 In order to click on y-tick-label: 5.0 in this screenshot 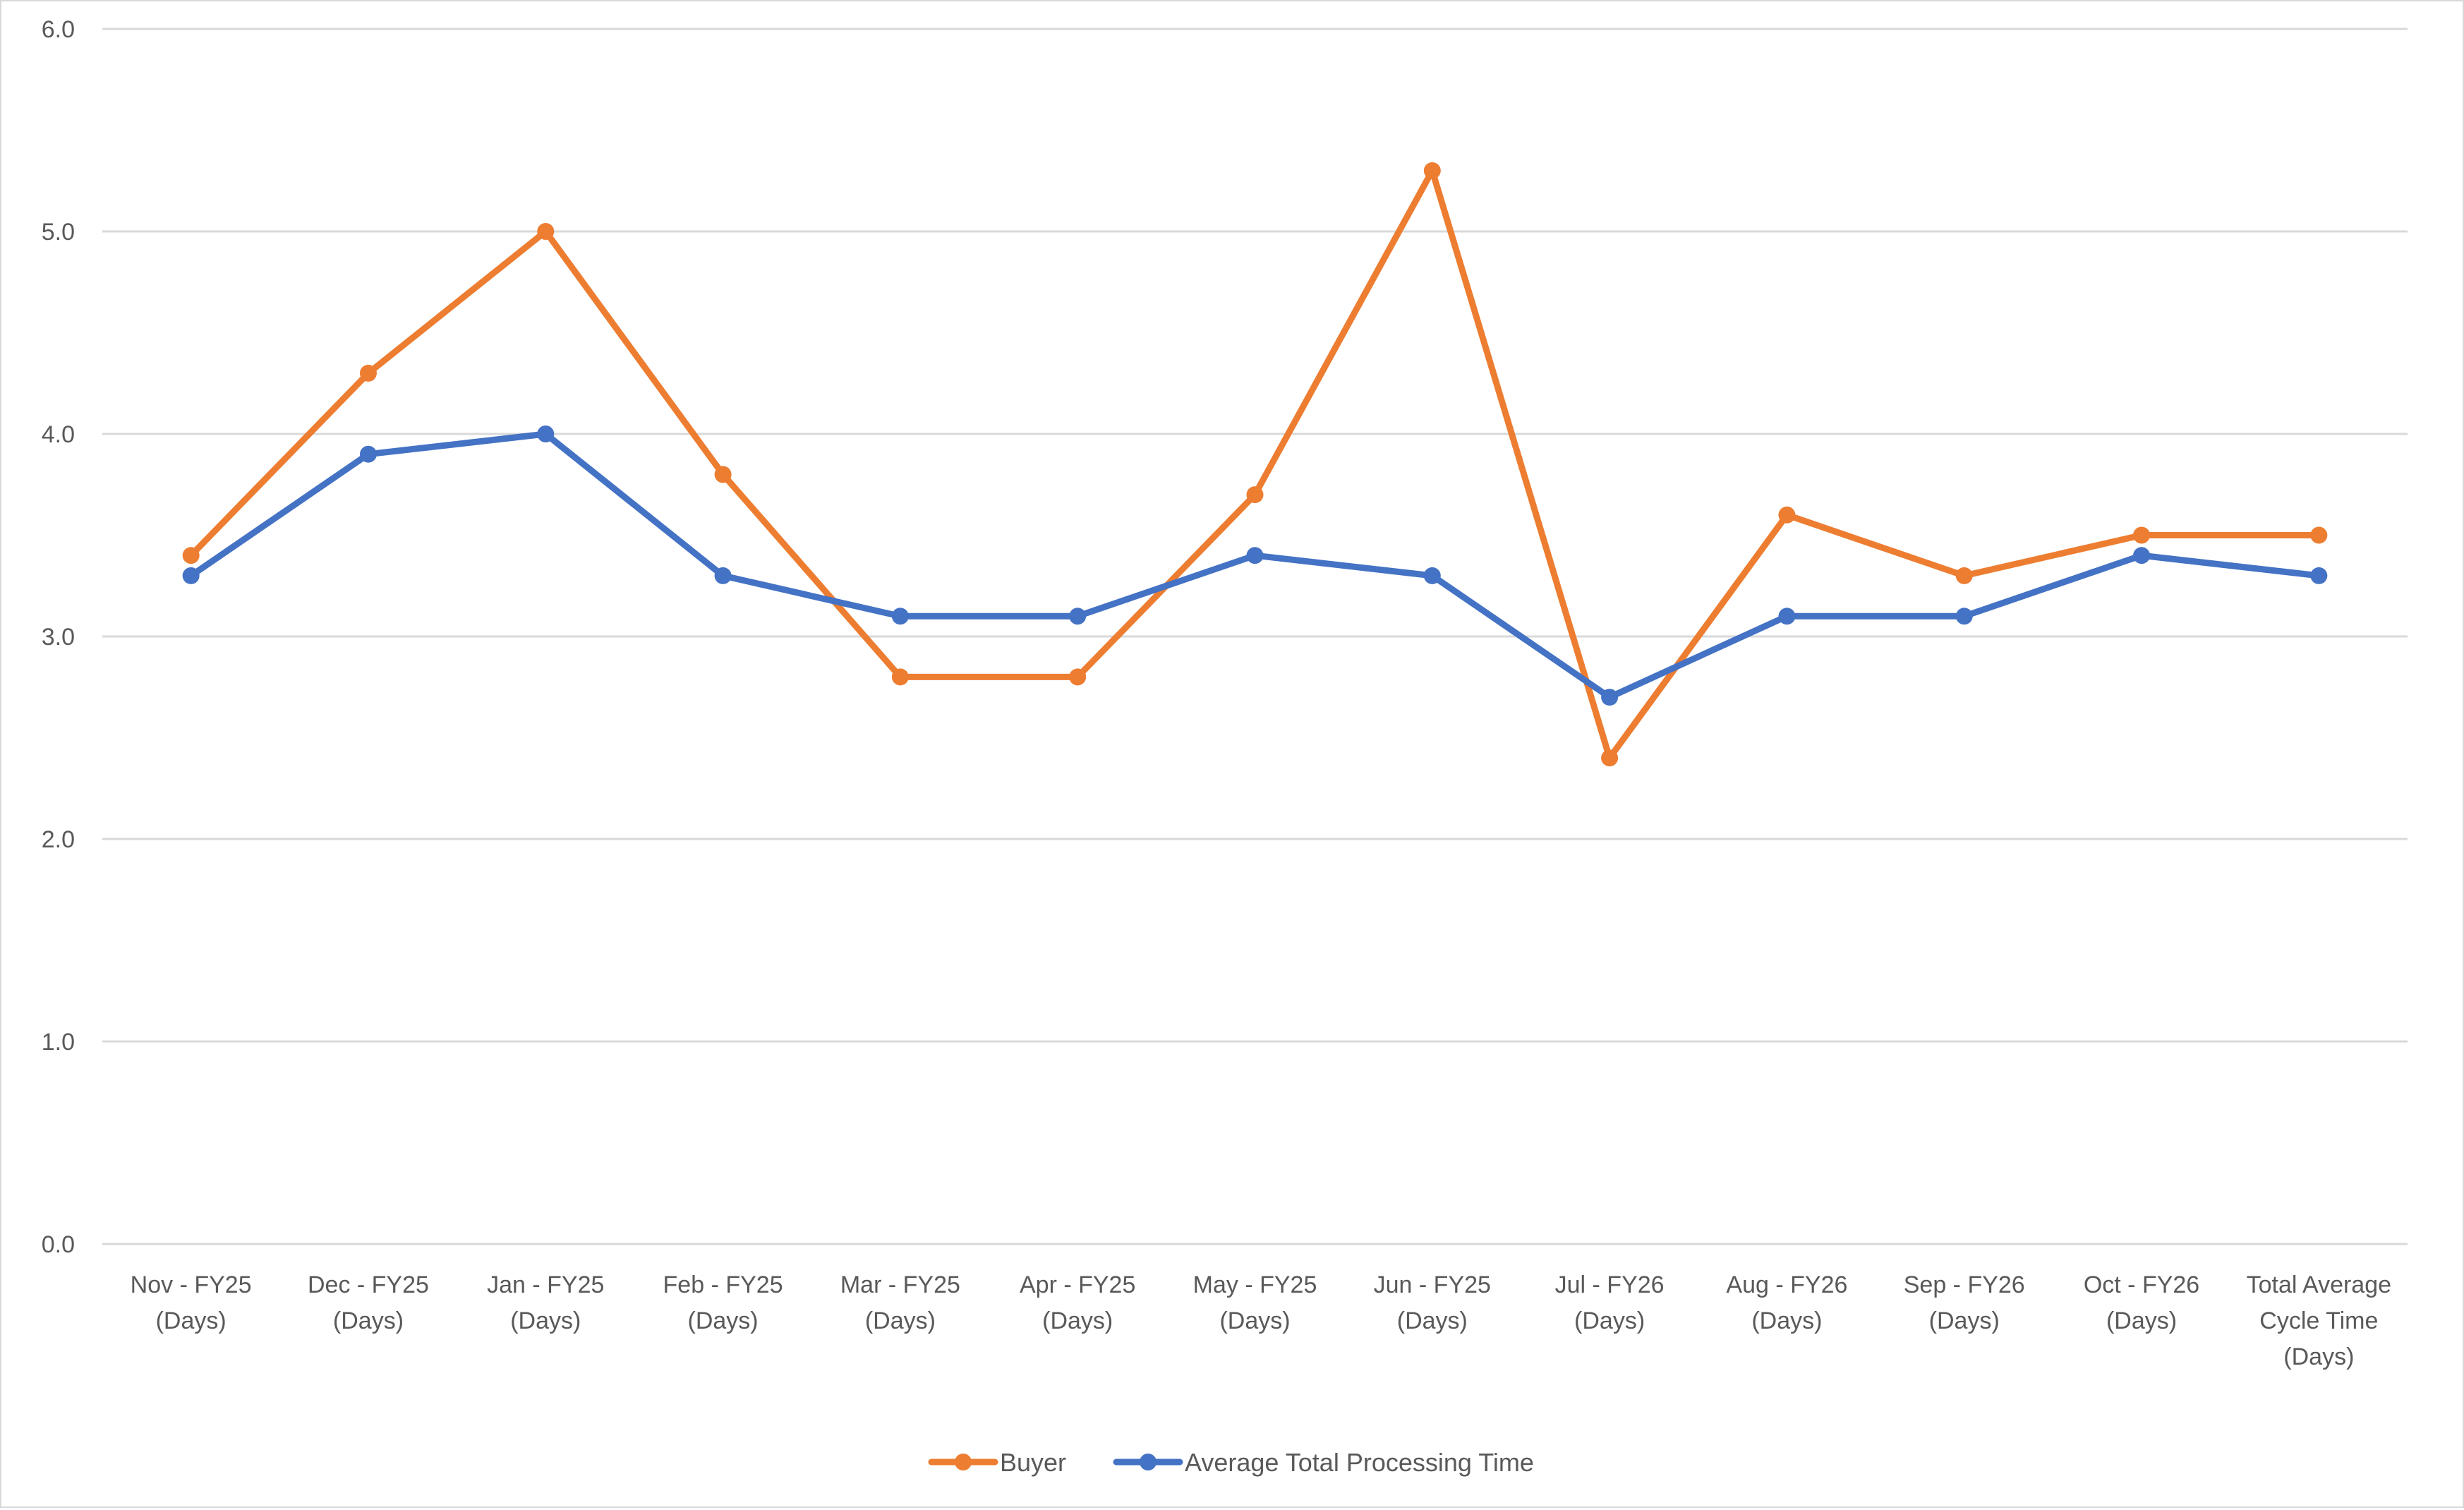, I will do `click(58, 232)`.